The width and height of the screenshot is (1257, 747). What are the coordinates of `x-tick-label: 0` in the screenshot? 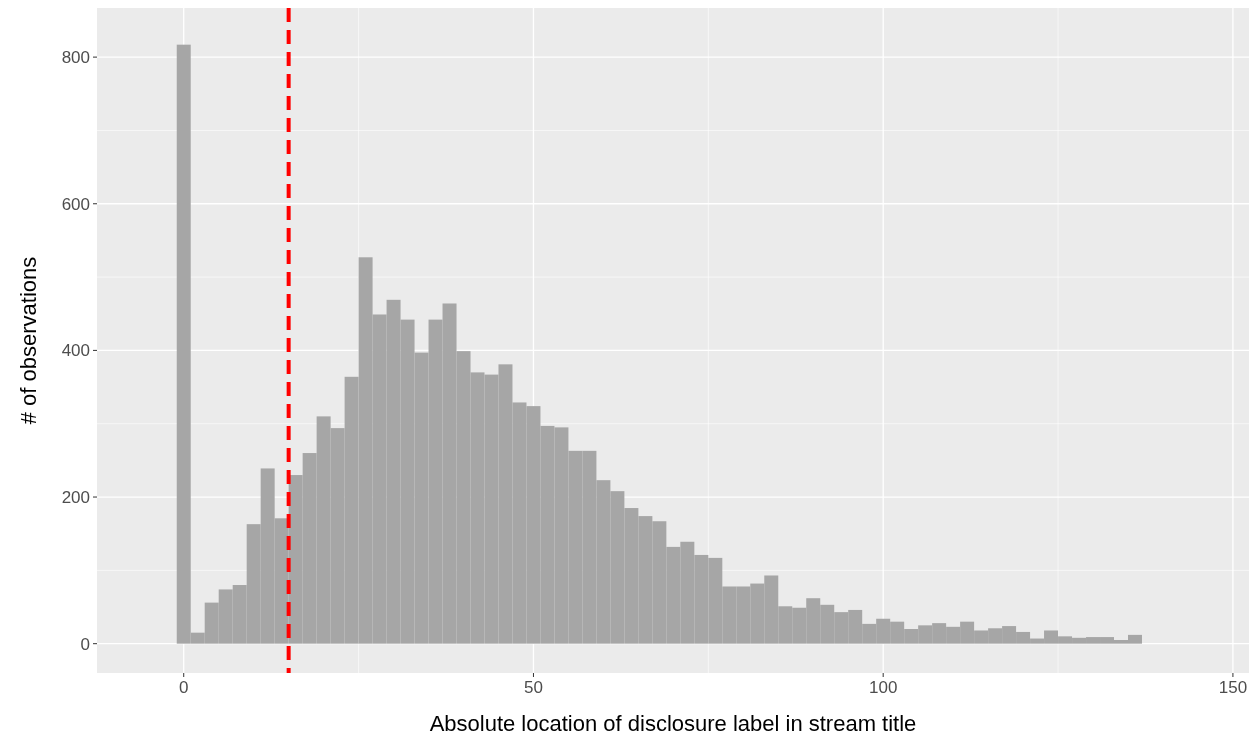 It's located at (184, 687).